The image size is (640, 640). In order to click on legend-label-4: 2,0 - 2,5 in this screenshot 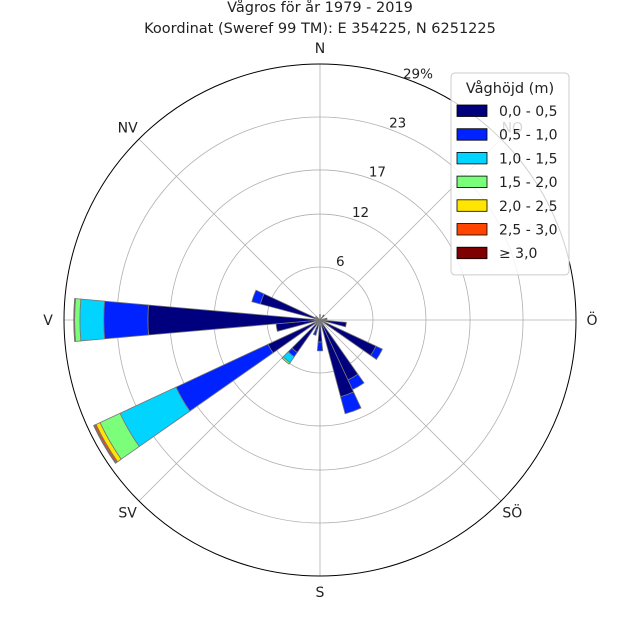, I will do `click(528, 207)`.